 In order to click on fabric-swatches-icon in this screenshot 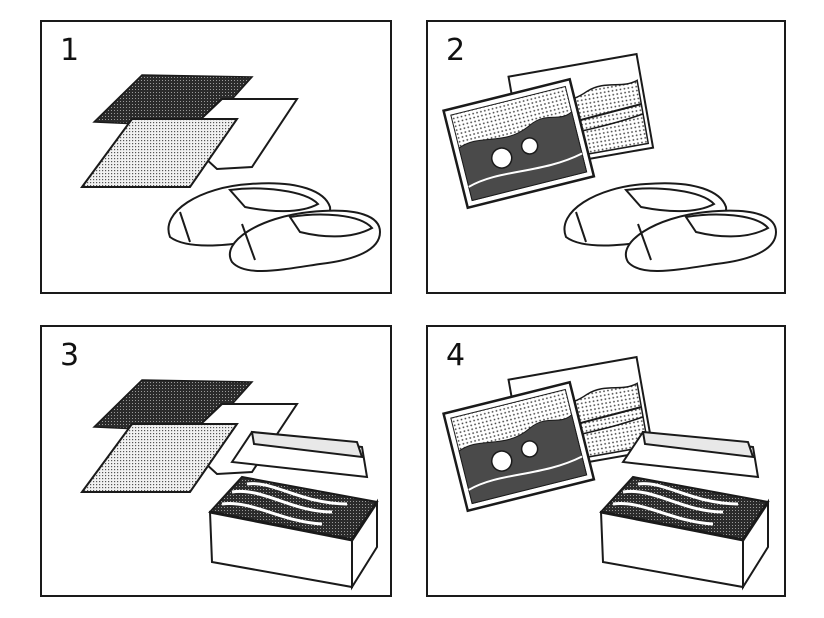, I will do `click(189, 131)`.